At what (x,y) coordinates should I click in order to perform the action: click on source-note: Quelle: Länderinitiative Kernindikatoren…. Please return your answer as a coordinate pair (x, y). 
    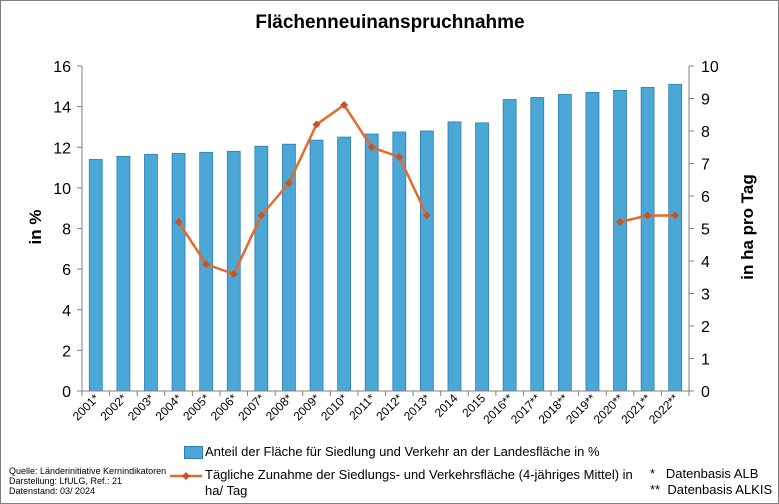
    Looking at the image, I should click on (87, 481).